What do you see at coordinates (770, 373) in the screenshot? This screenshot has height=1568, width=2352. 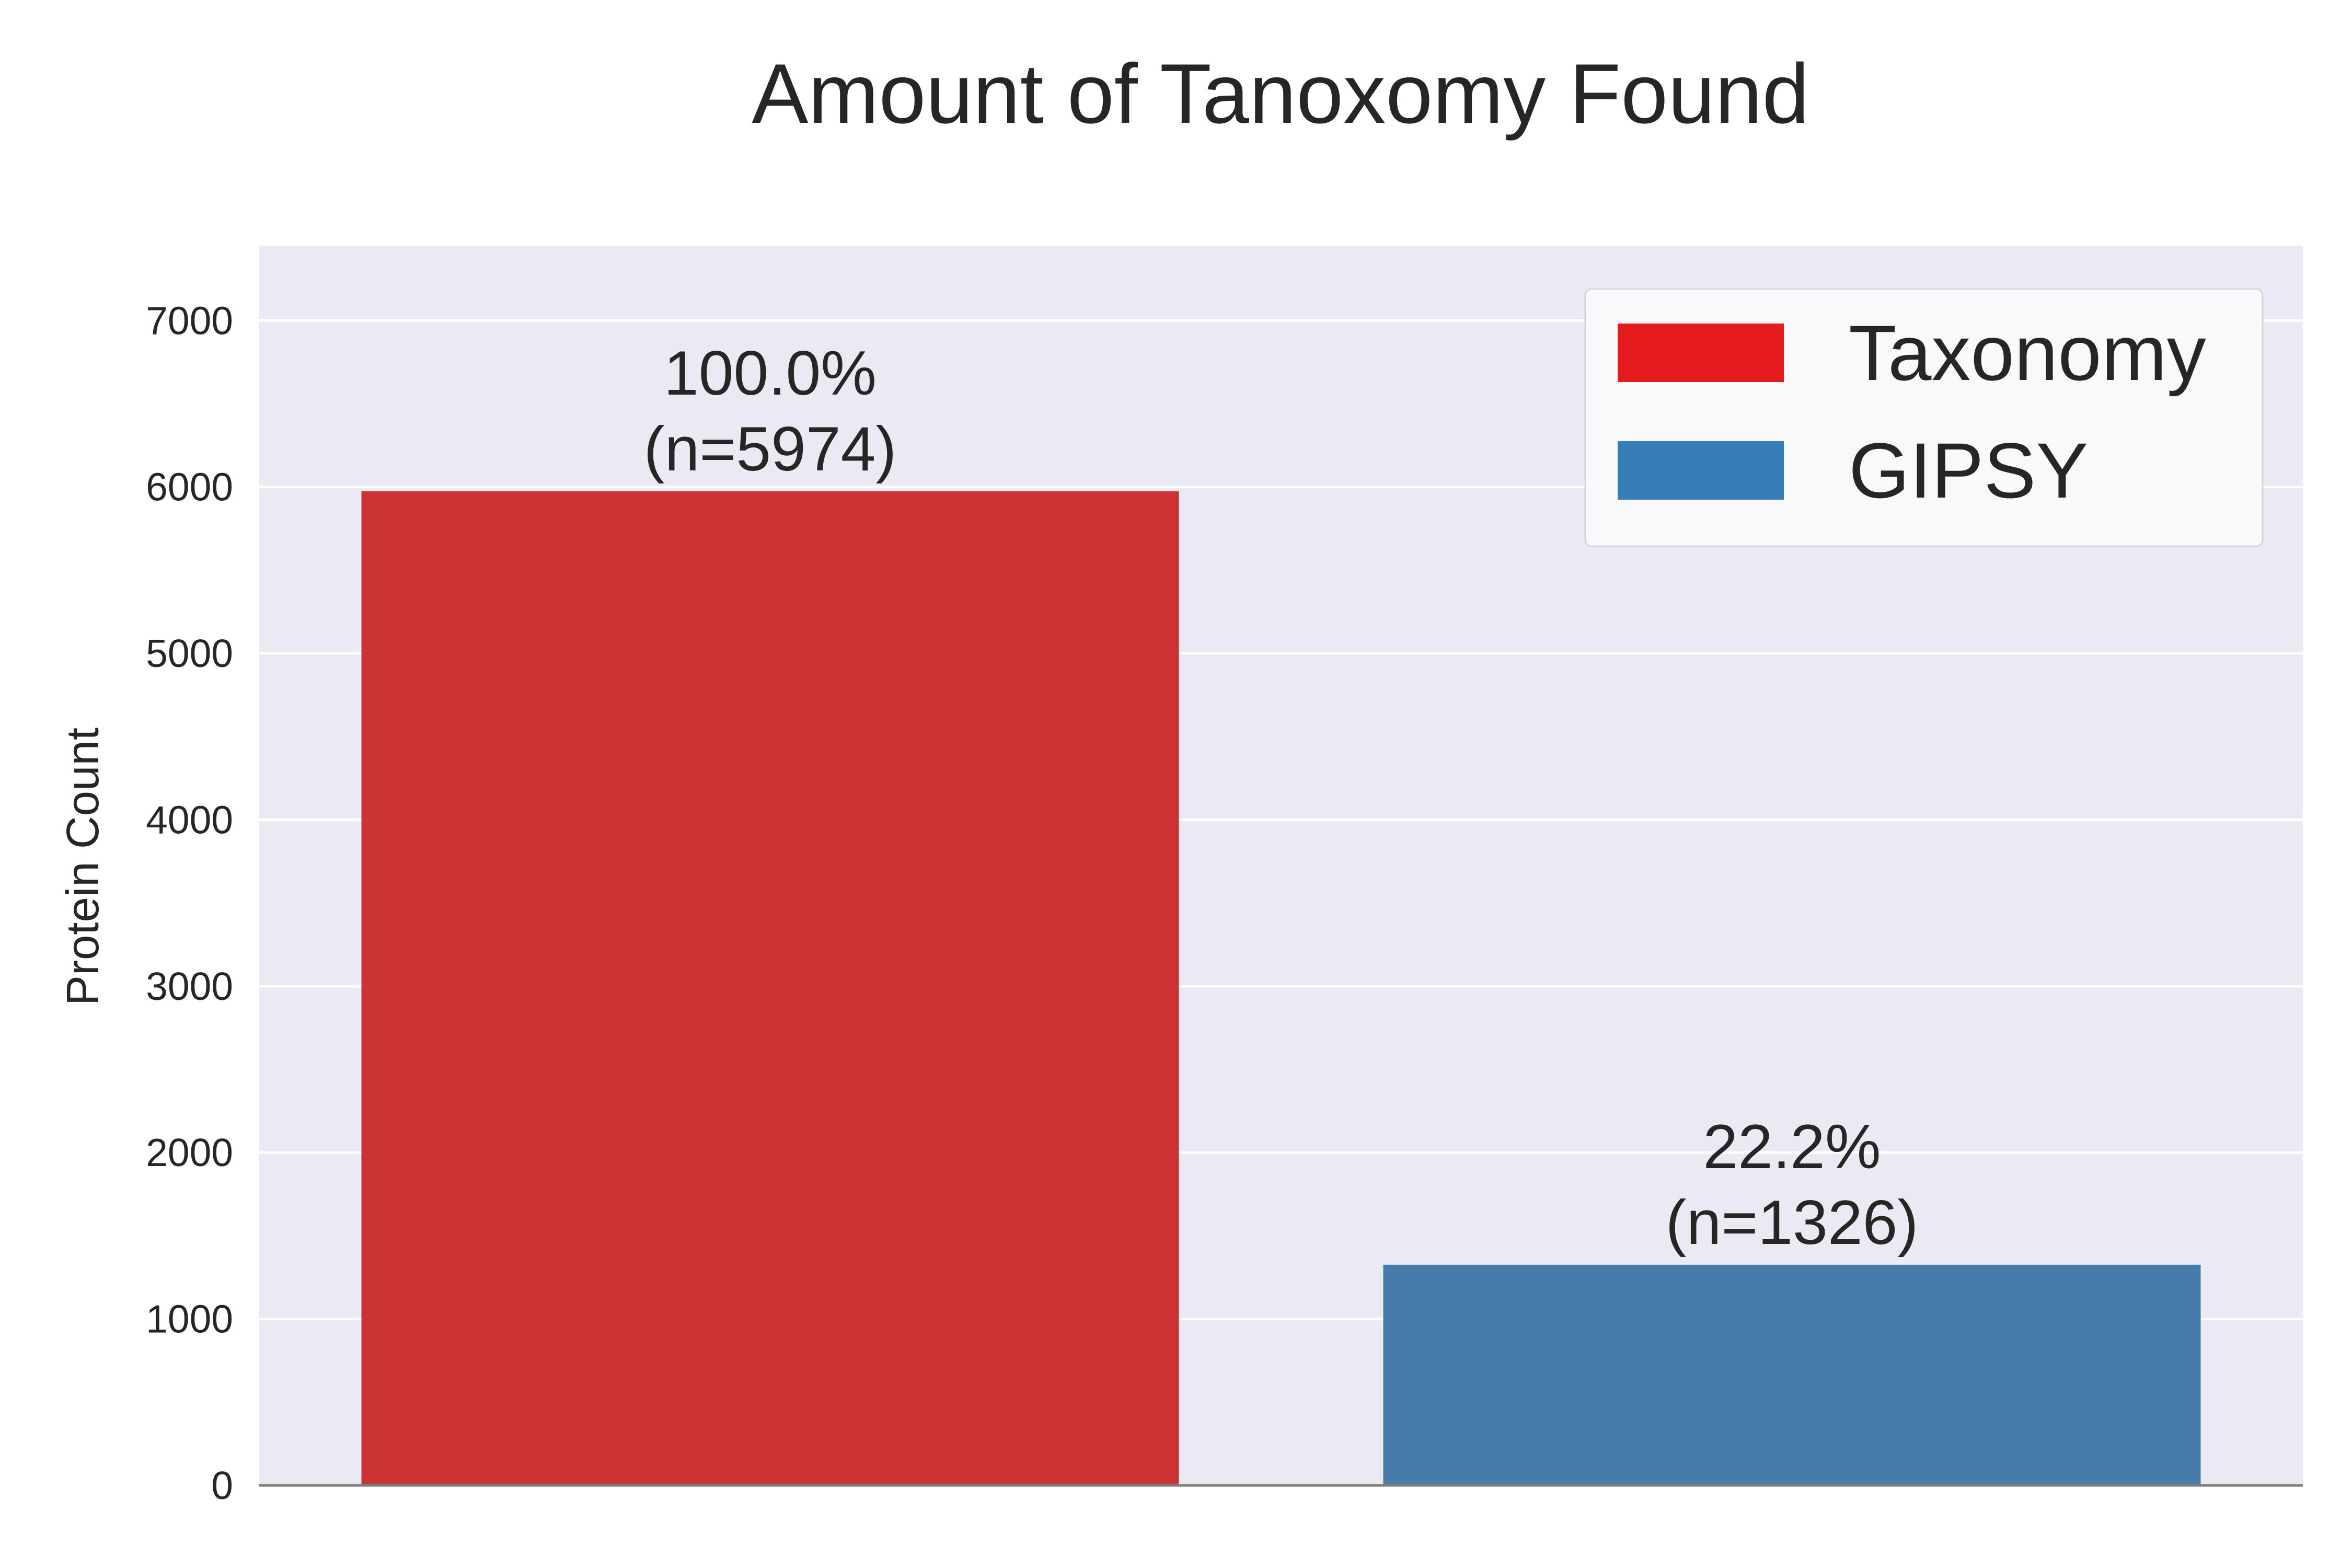 I see `bar-percent-label: 100.0%` at bounding box center [770, 373].